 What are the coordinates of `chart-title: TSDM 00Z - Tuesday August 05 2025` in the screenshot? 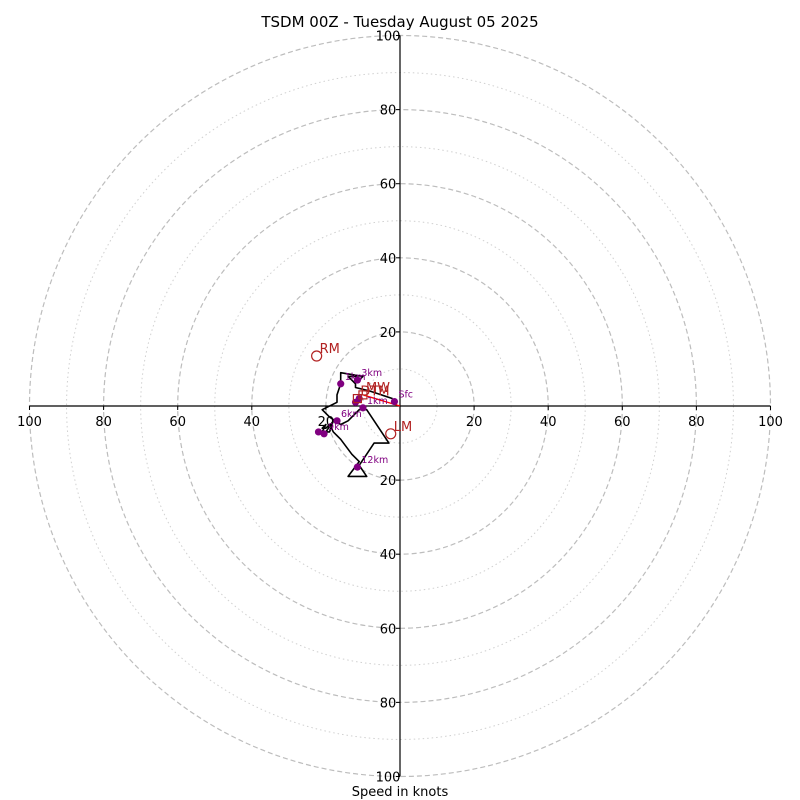 It's located at (399, 22).